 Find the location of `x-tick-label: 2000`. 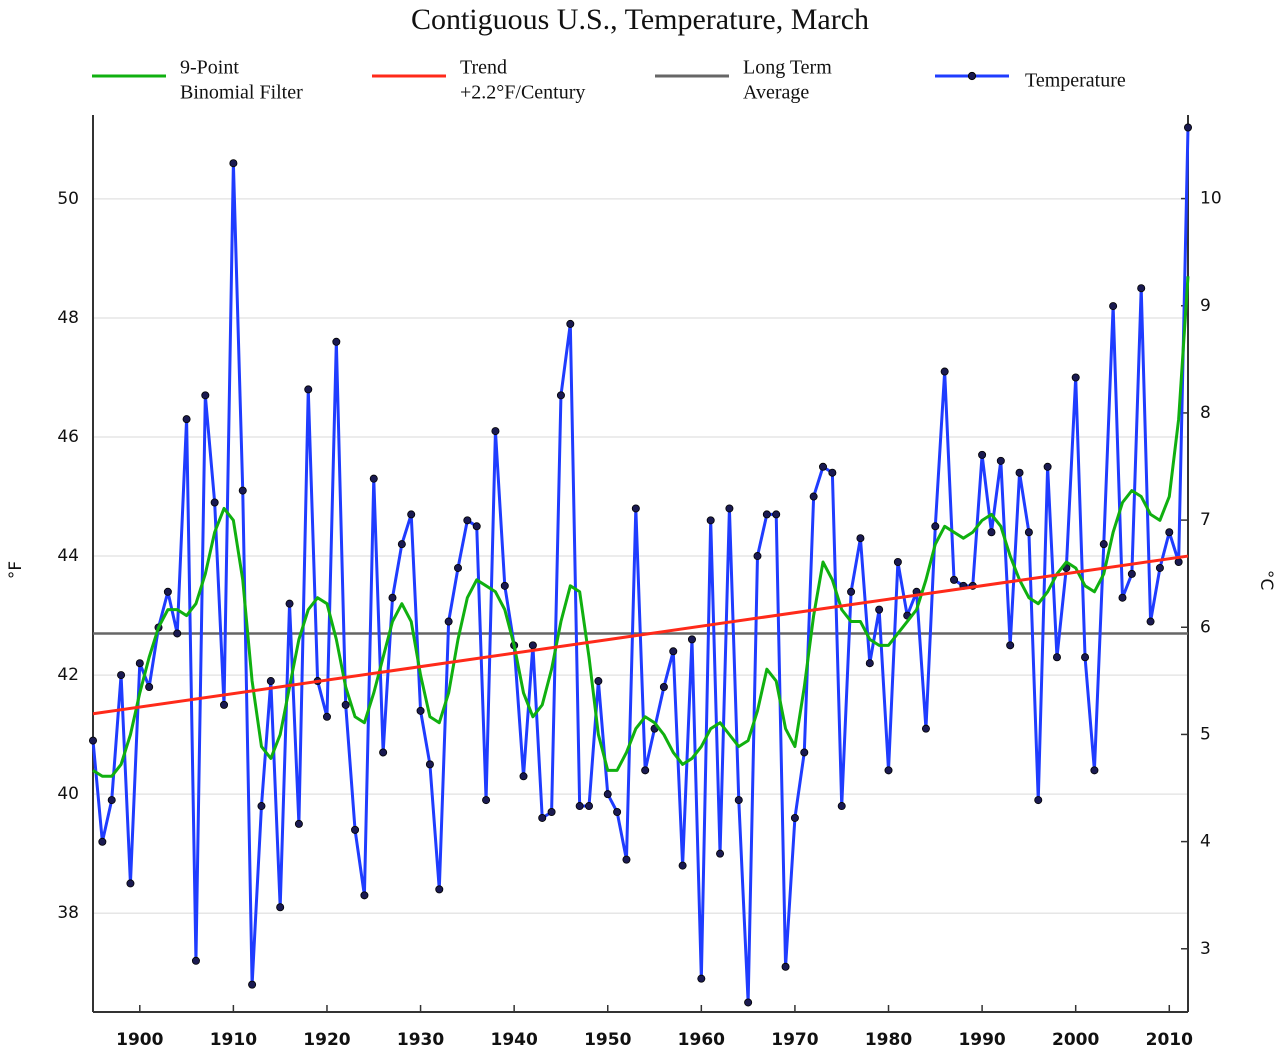

x-tick-label: 2000 is located at coordinates (1075, 1040).